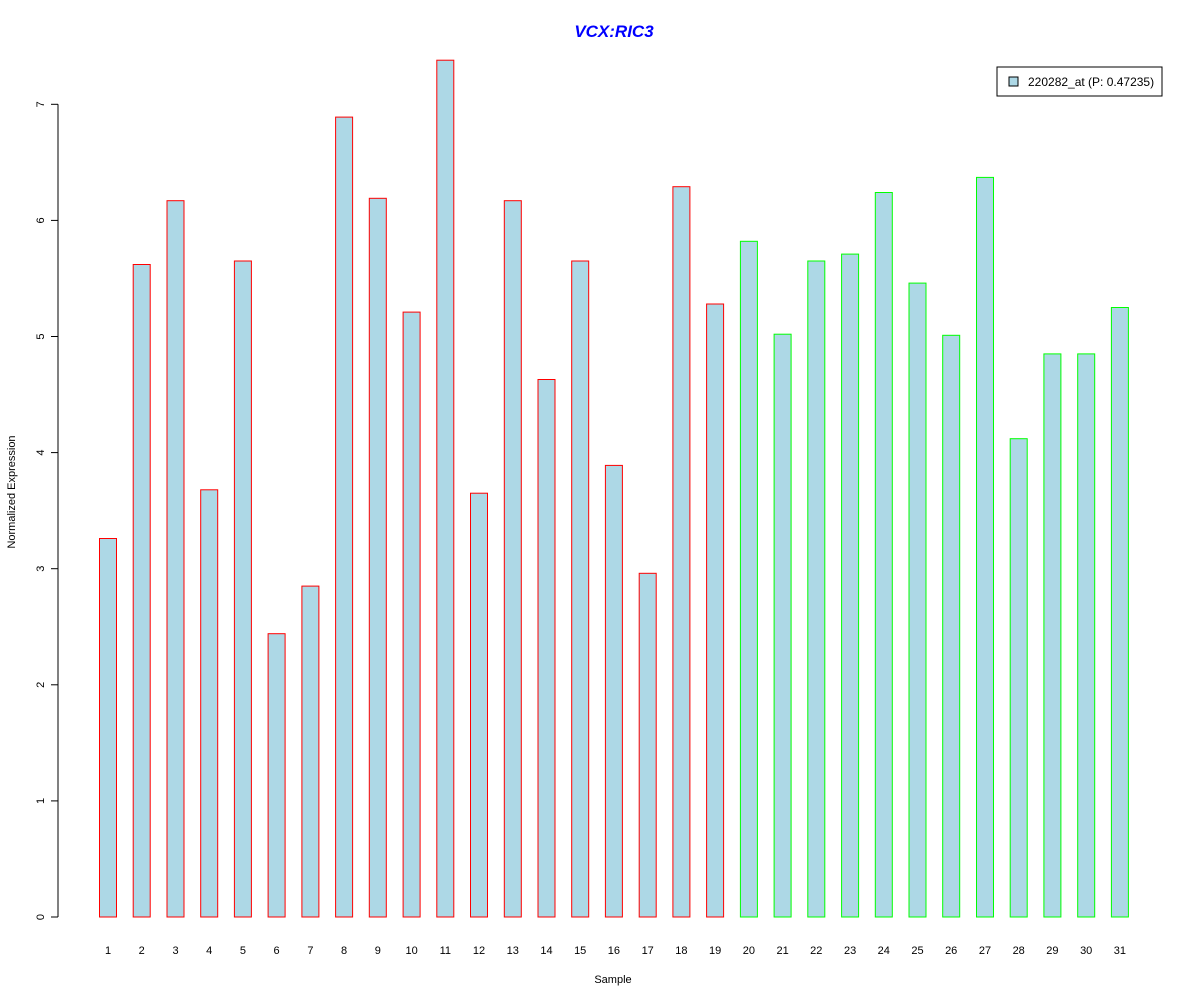 This screenshot has width=1200, height=1000. What do you see at coordinates (108, 951) in the screenshot?
I see `x-tick-label: 1` at bounding box center [108, 951].